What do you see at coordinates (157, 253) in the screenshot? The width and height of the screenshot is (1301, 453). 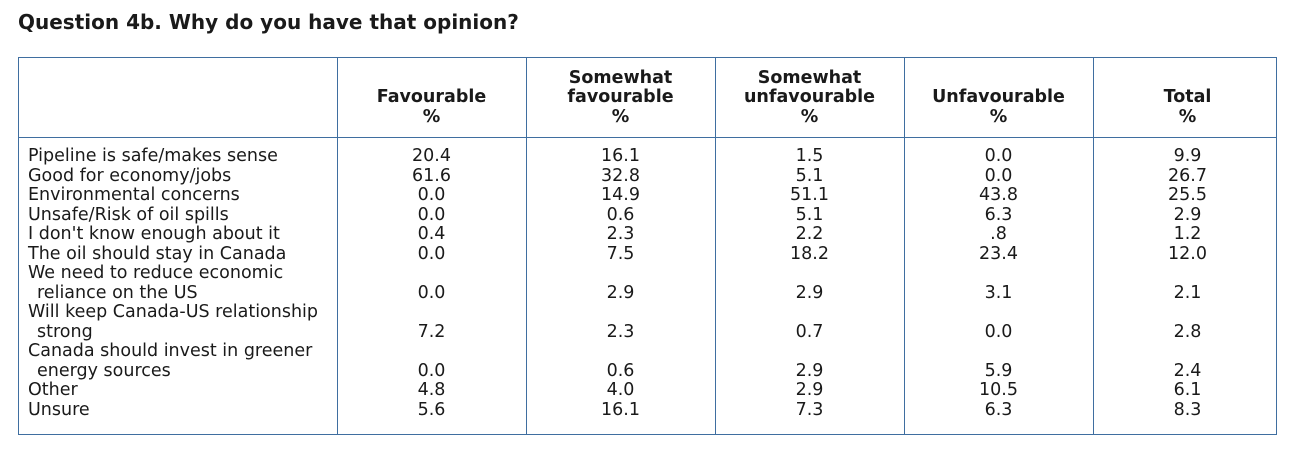 I see `row-label-line: The oil should stay in Canada` at bounding box center [157, 253].